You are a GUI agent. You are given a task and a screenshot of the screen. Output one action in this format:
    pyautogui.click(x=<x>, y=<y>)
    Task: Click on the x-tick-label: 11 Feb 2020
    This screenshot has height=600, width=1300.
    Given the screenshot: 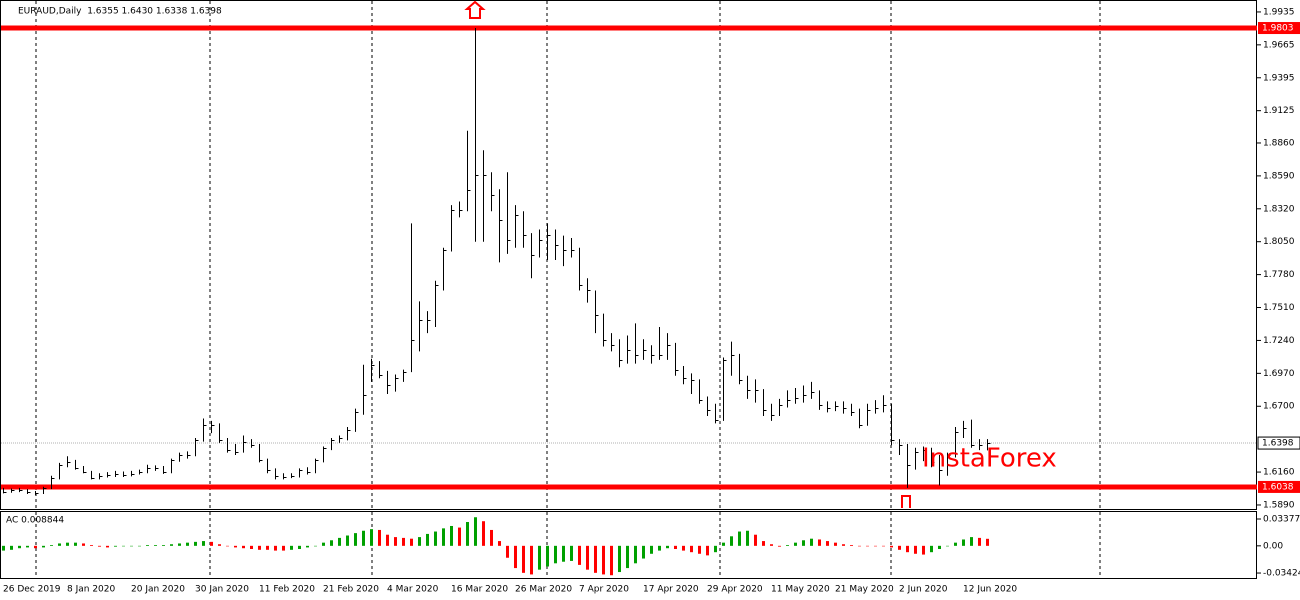 What is the action you would take?
    pyautogui.click(x=287, y=590)
    